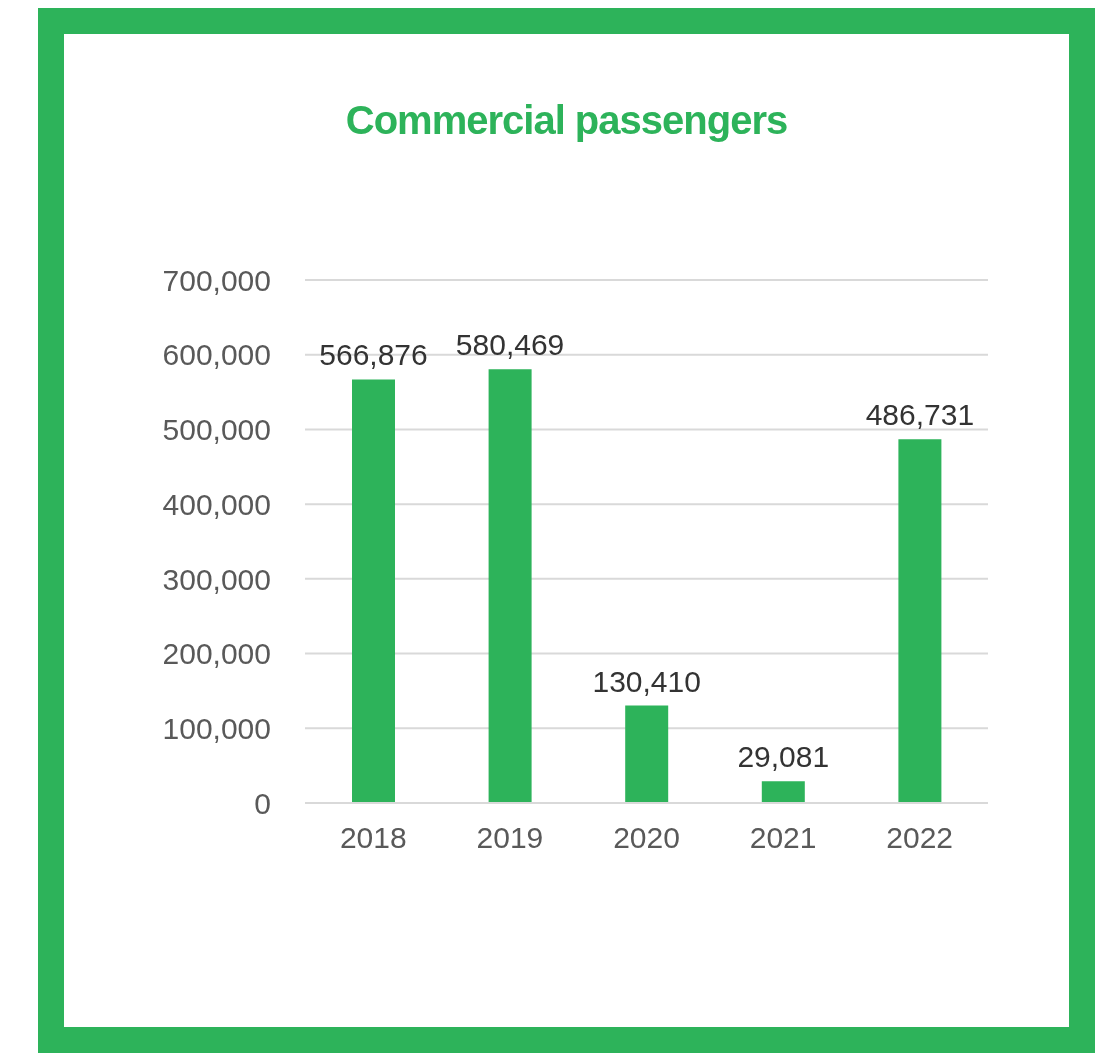 The image size is (1101, 1053). Describe the element at coordinates (373, 838) in the screenshot. I see `x-tick-label: 2018` at that location.